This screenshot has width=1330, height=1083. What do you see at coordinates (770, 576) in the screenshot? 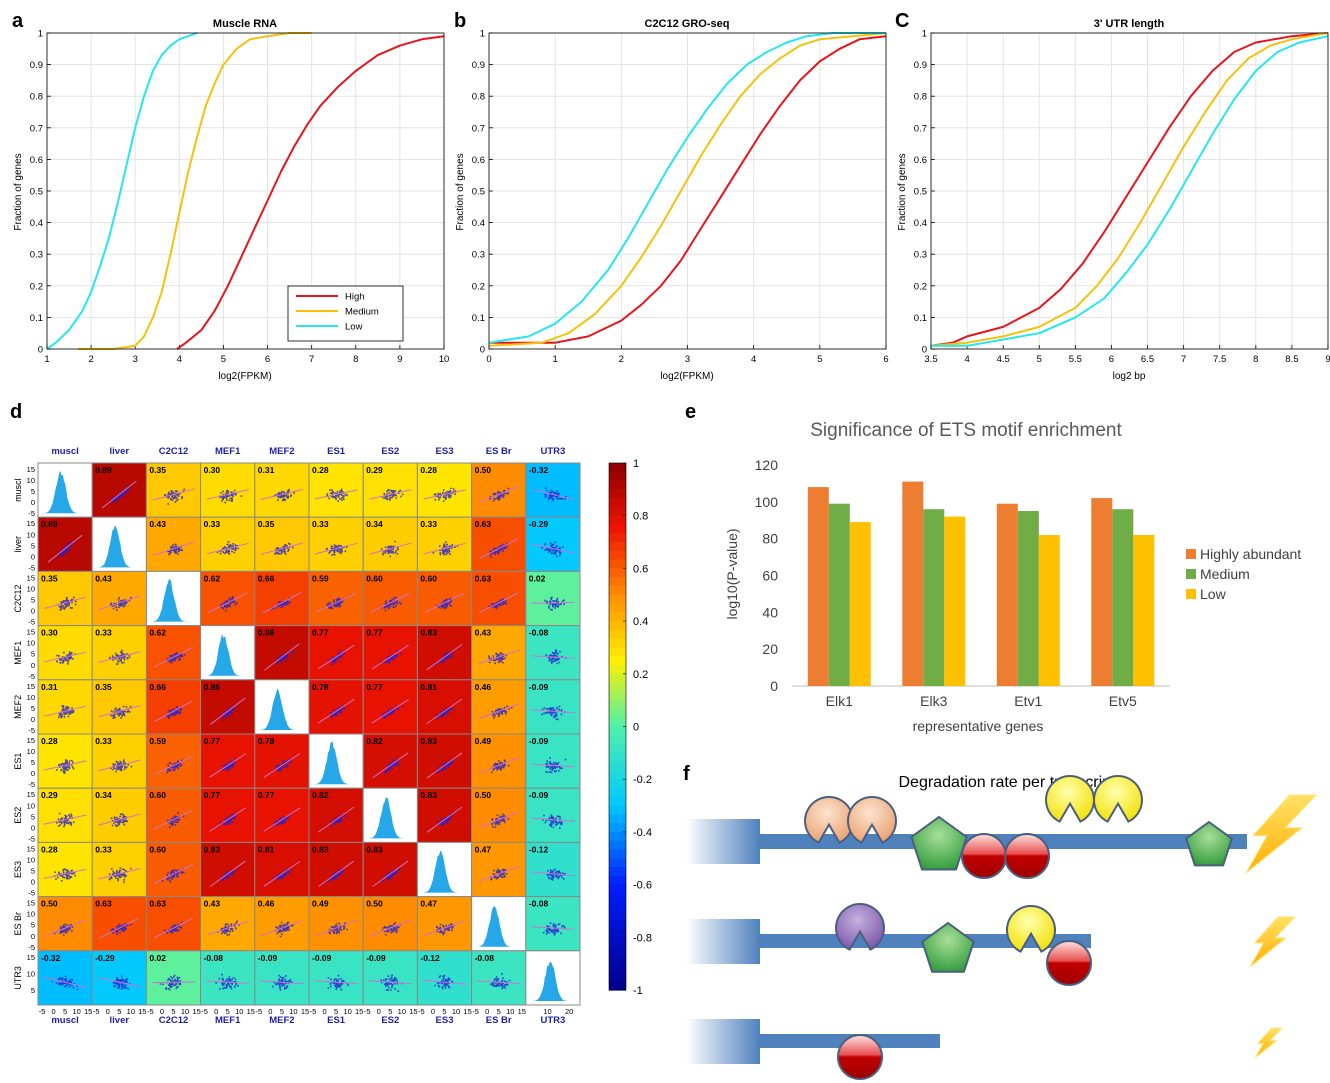
I see `bar-ytick-label: 60` at bounding box center [770, 576].